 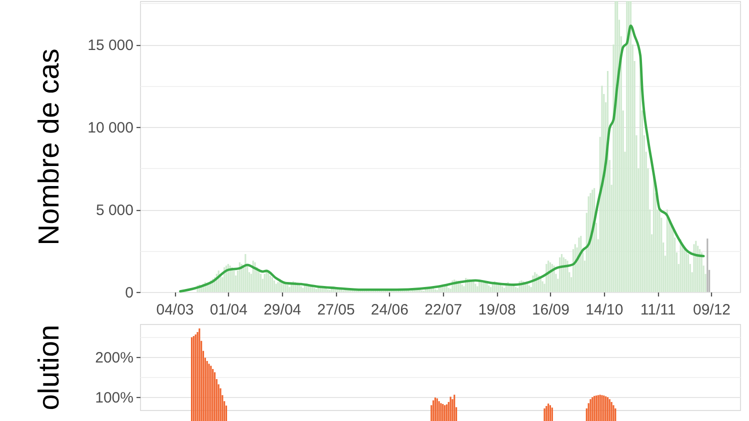 I want to click on x-tick-label: 27/05, so click(x=336, y=310).